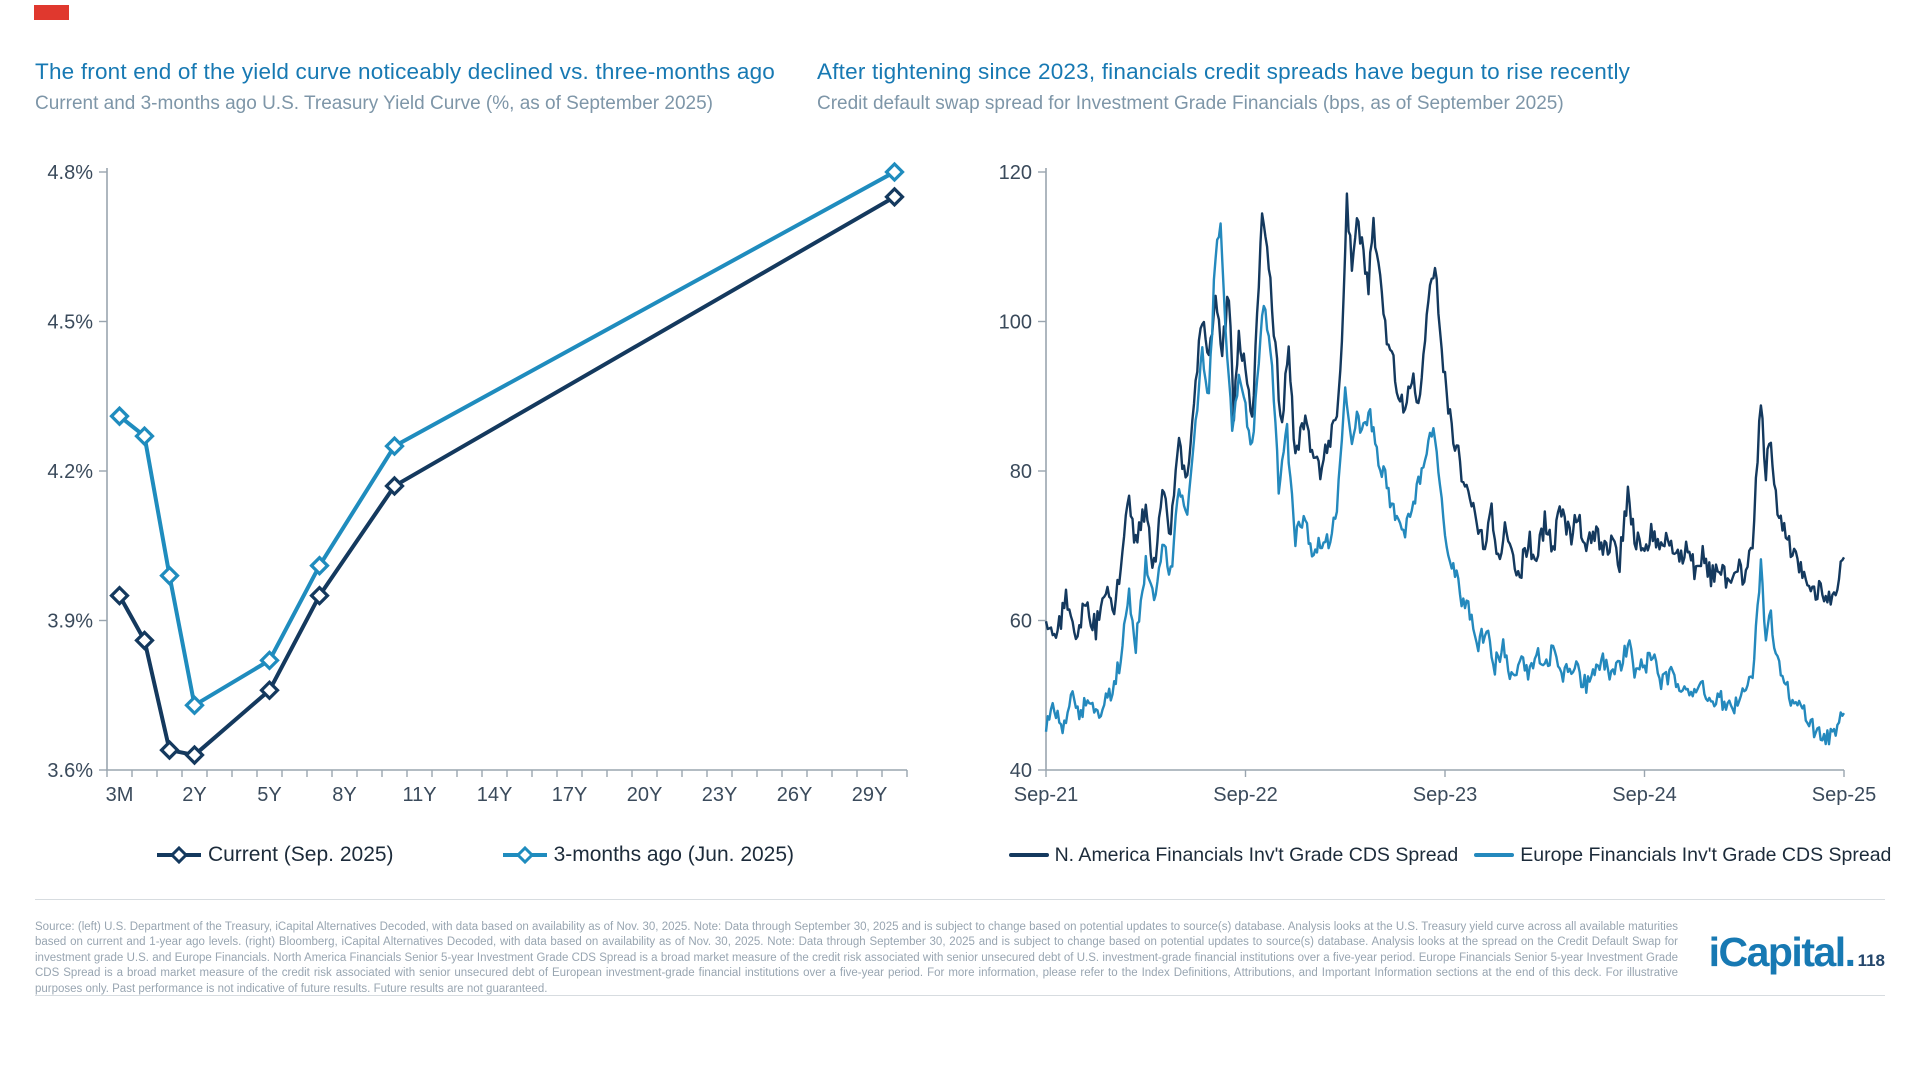  I want to click on x-tick-label: Sep-23, so click(1445, 795).